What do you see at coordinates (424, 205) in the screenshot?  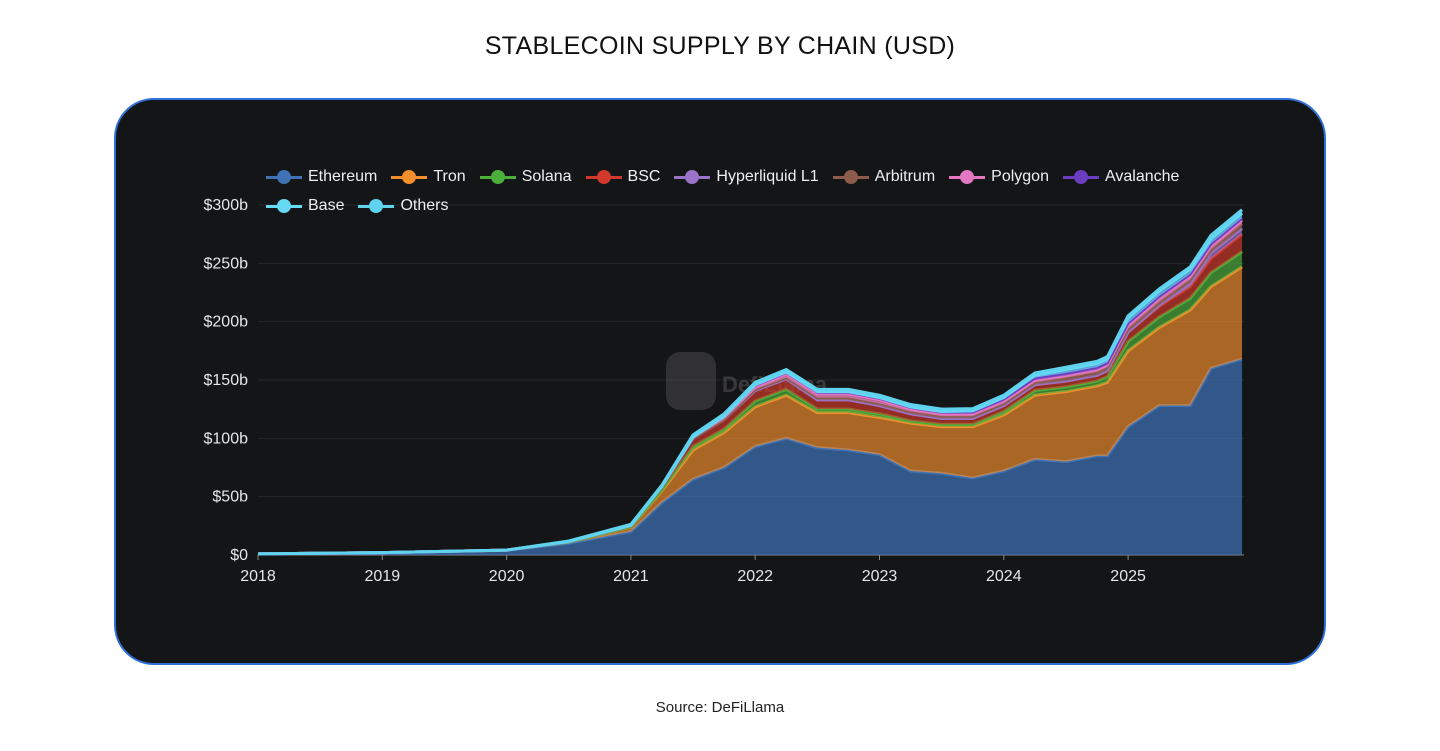 I see `legend-label: Others` at bounding box center [424, 205].